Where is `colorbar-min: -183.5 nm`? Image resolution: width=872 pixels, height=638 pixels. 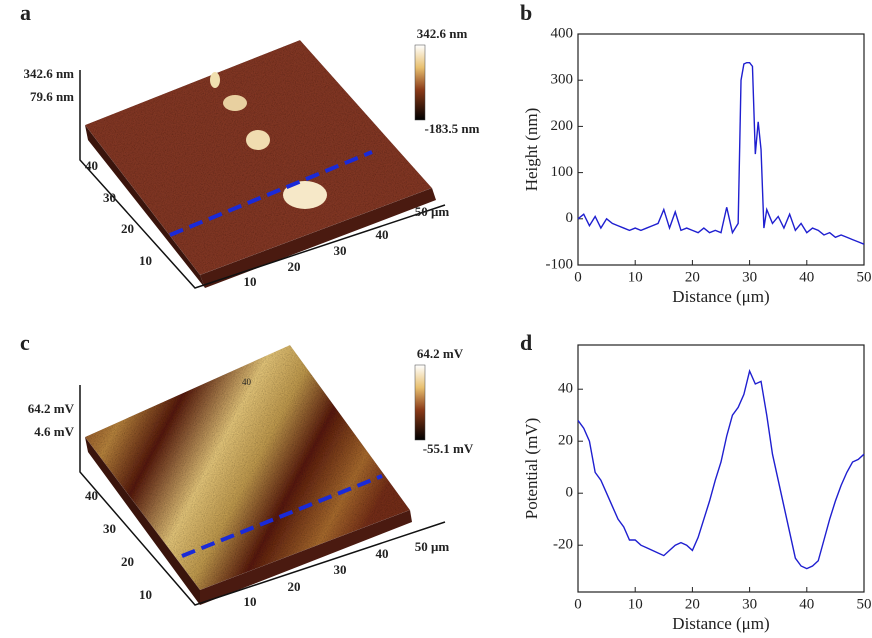 colorbar-min: -183.5 nm is located at coordinates (452, 128).